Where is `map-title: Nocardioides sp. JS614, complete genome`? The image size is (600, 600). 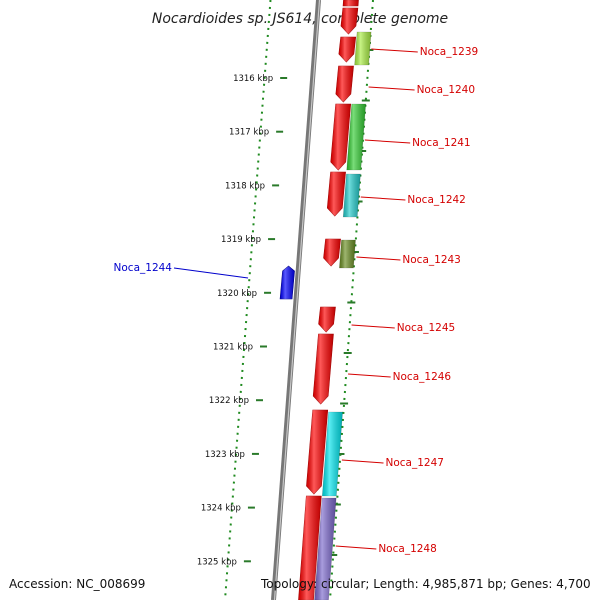 map-title: Nocardioides sp. JS614, complete genome is located at coordinates (300, 19).